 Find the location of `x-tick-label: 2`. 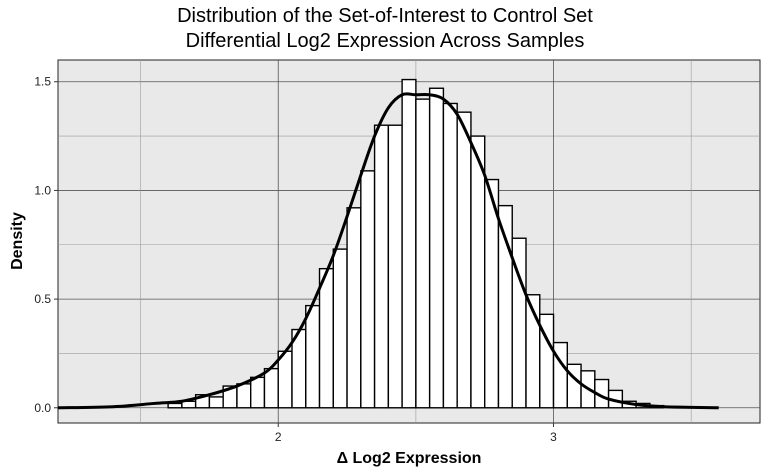

x-tick-label: 2 is located at coordinates (278, 437).